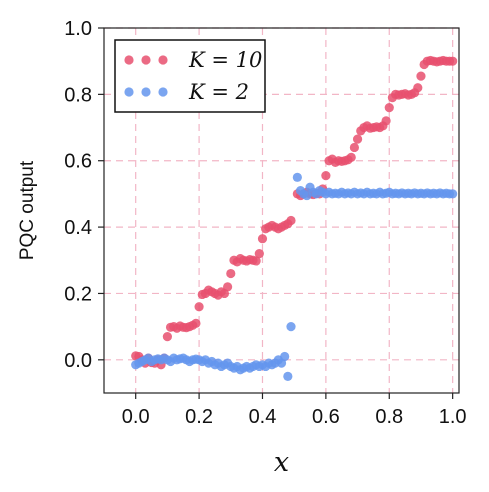 The image size is (489, 492). What do you see at coordinates (78, 95) in the screenshot?
I see `y-tick-label: 0.8` at bounding box center [78, 95].